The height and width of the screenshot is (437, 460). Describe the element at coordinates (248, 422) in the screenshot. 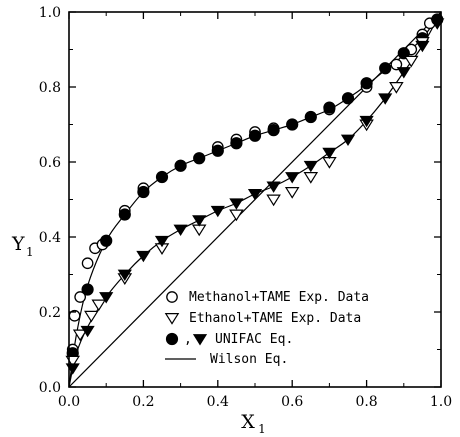

I see `x-axis-title: X` at that location.